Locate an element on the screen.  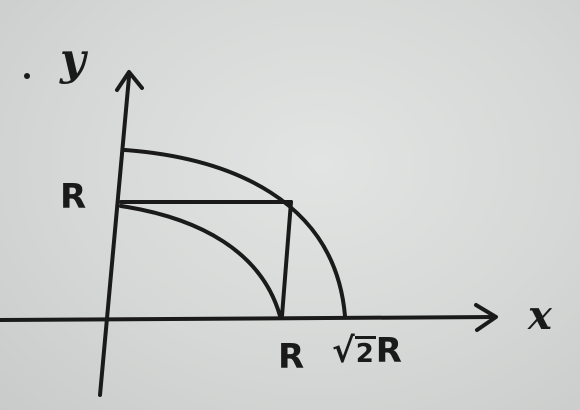
stray-dot is located at coordinates (27, 76).